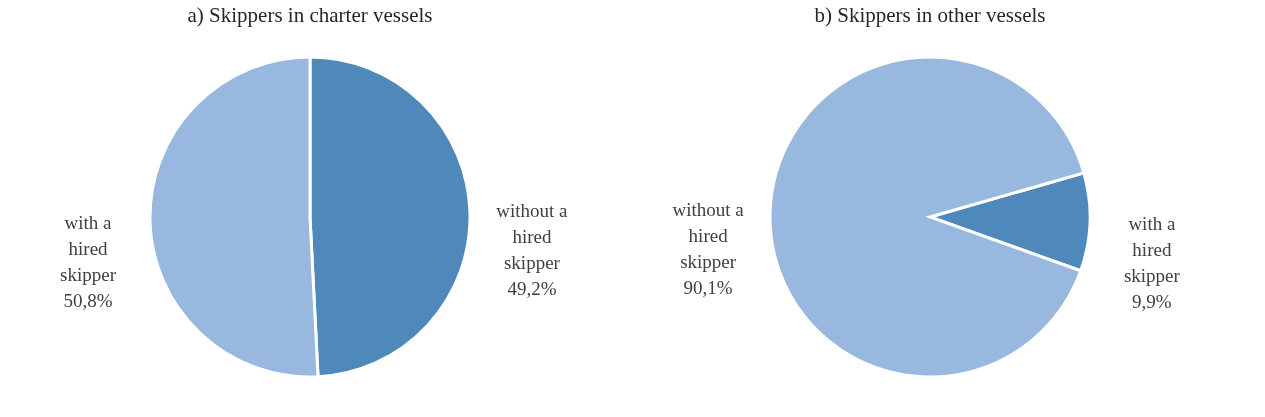  I want to click on chart-title: b) Skippers in other vessels, so click(930, 15).